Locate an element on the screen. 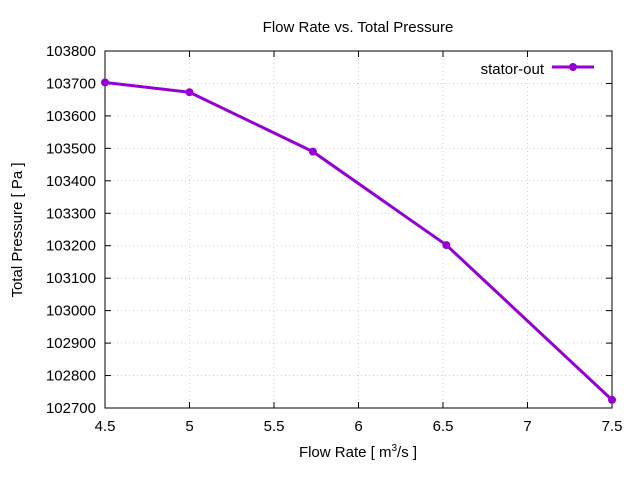  y-tick-label: 103000 is located at coordinates (71, 311).